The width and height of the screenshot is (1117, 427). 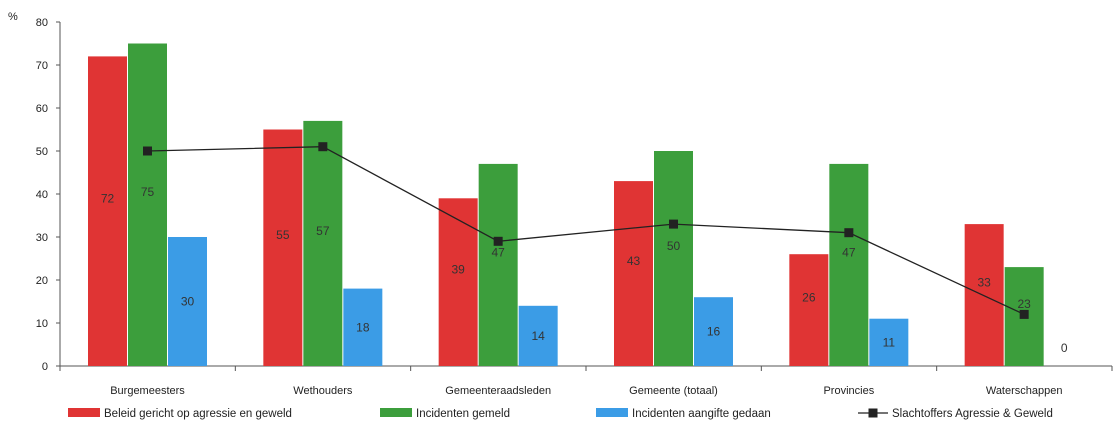 I want to click on y-unit-label: %, so click(x=13, y=17).